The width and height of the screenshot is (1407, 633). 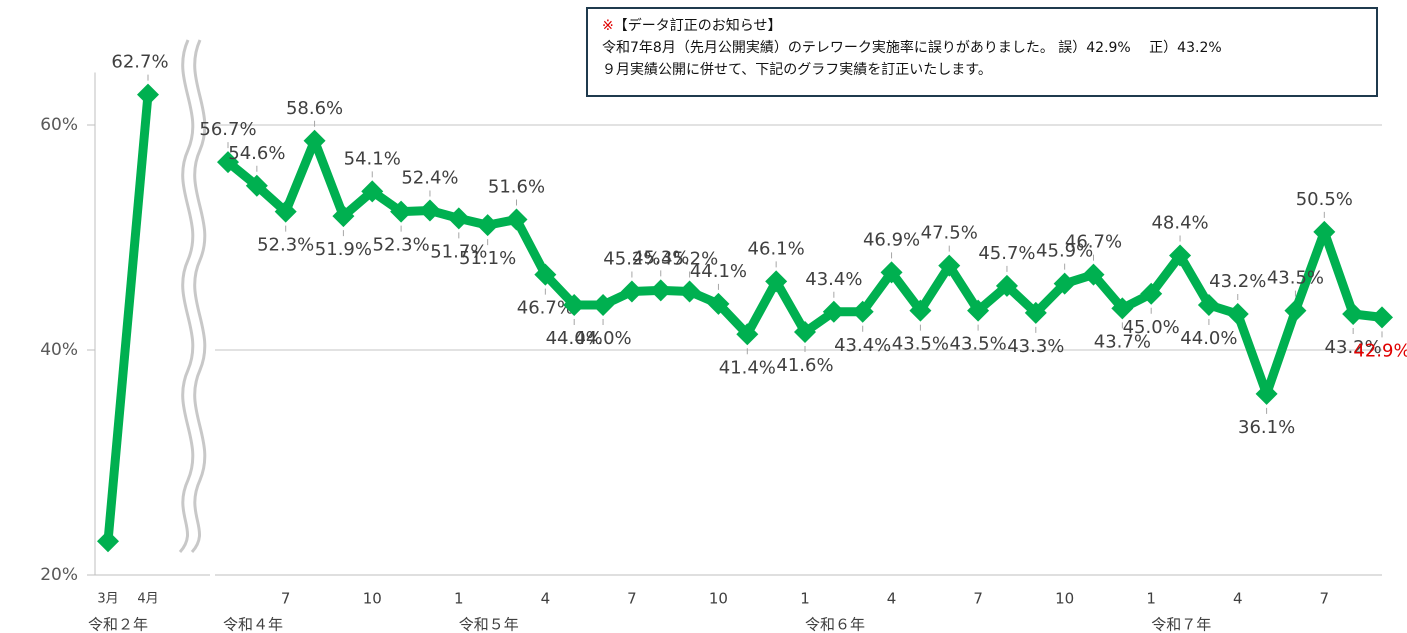 What do you see at coordinates (982, 26) in the screenshot?
I see `notice-title: ※【データ訂正のお知らせ】` at bounding box center [982, 26].